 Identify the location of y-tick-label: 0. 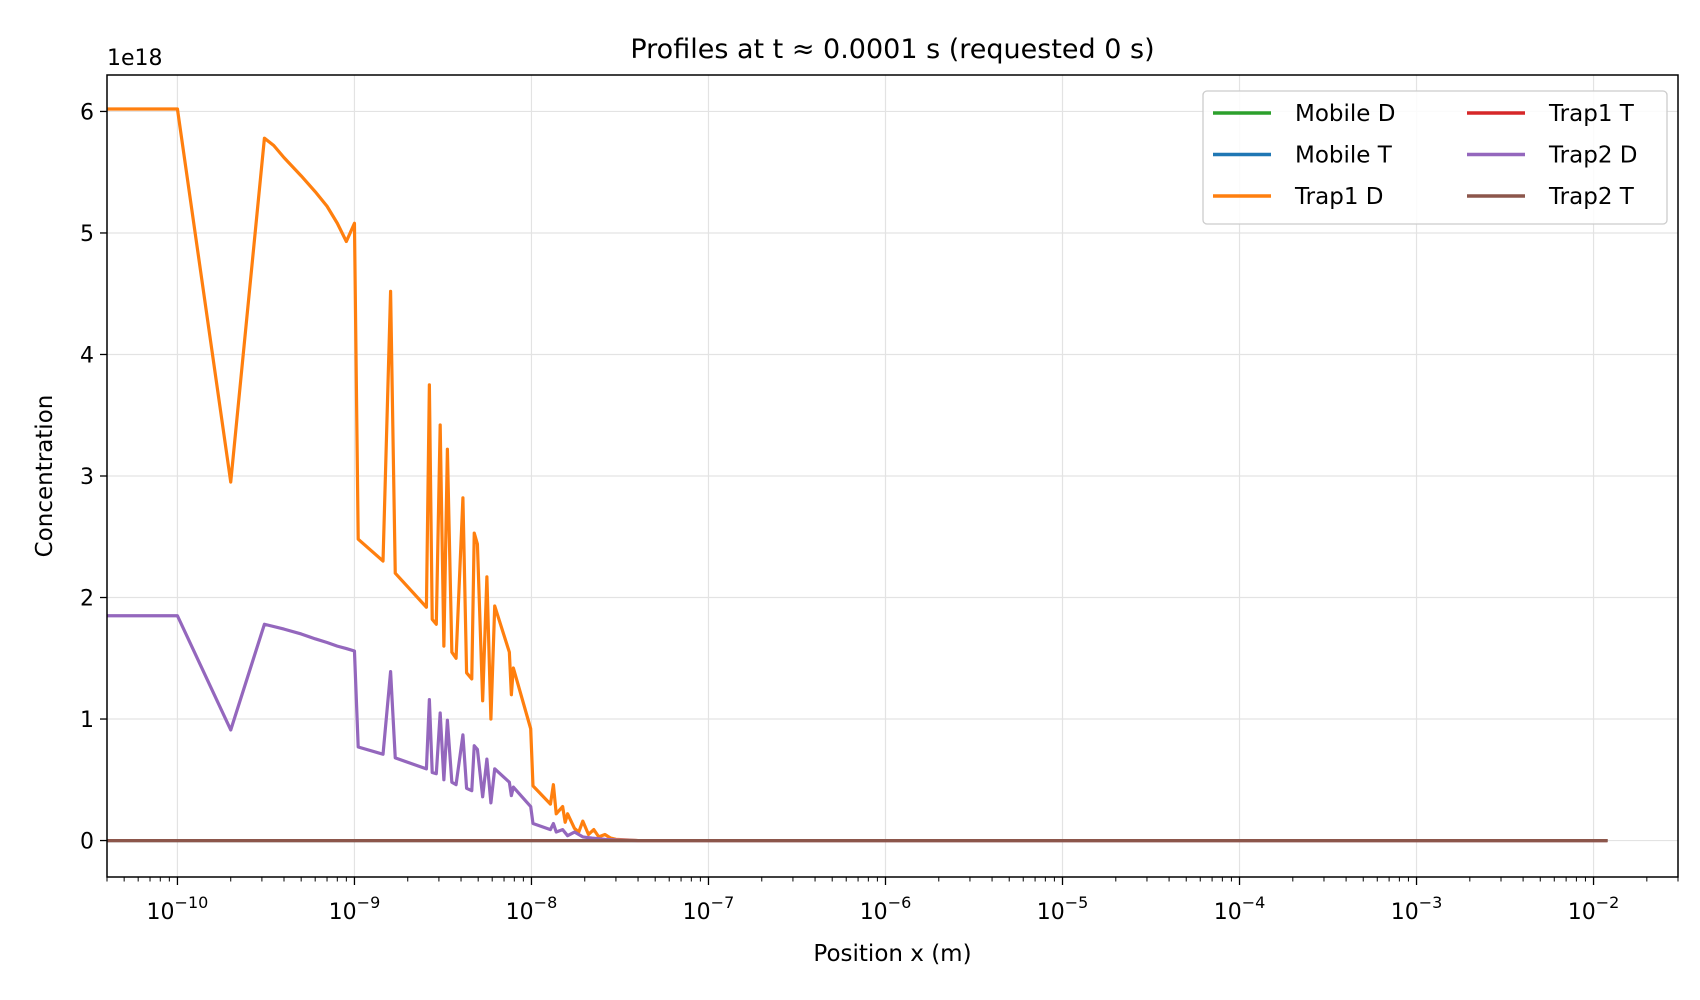
(87, 842).